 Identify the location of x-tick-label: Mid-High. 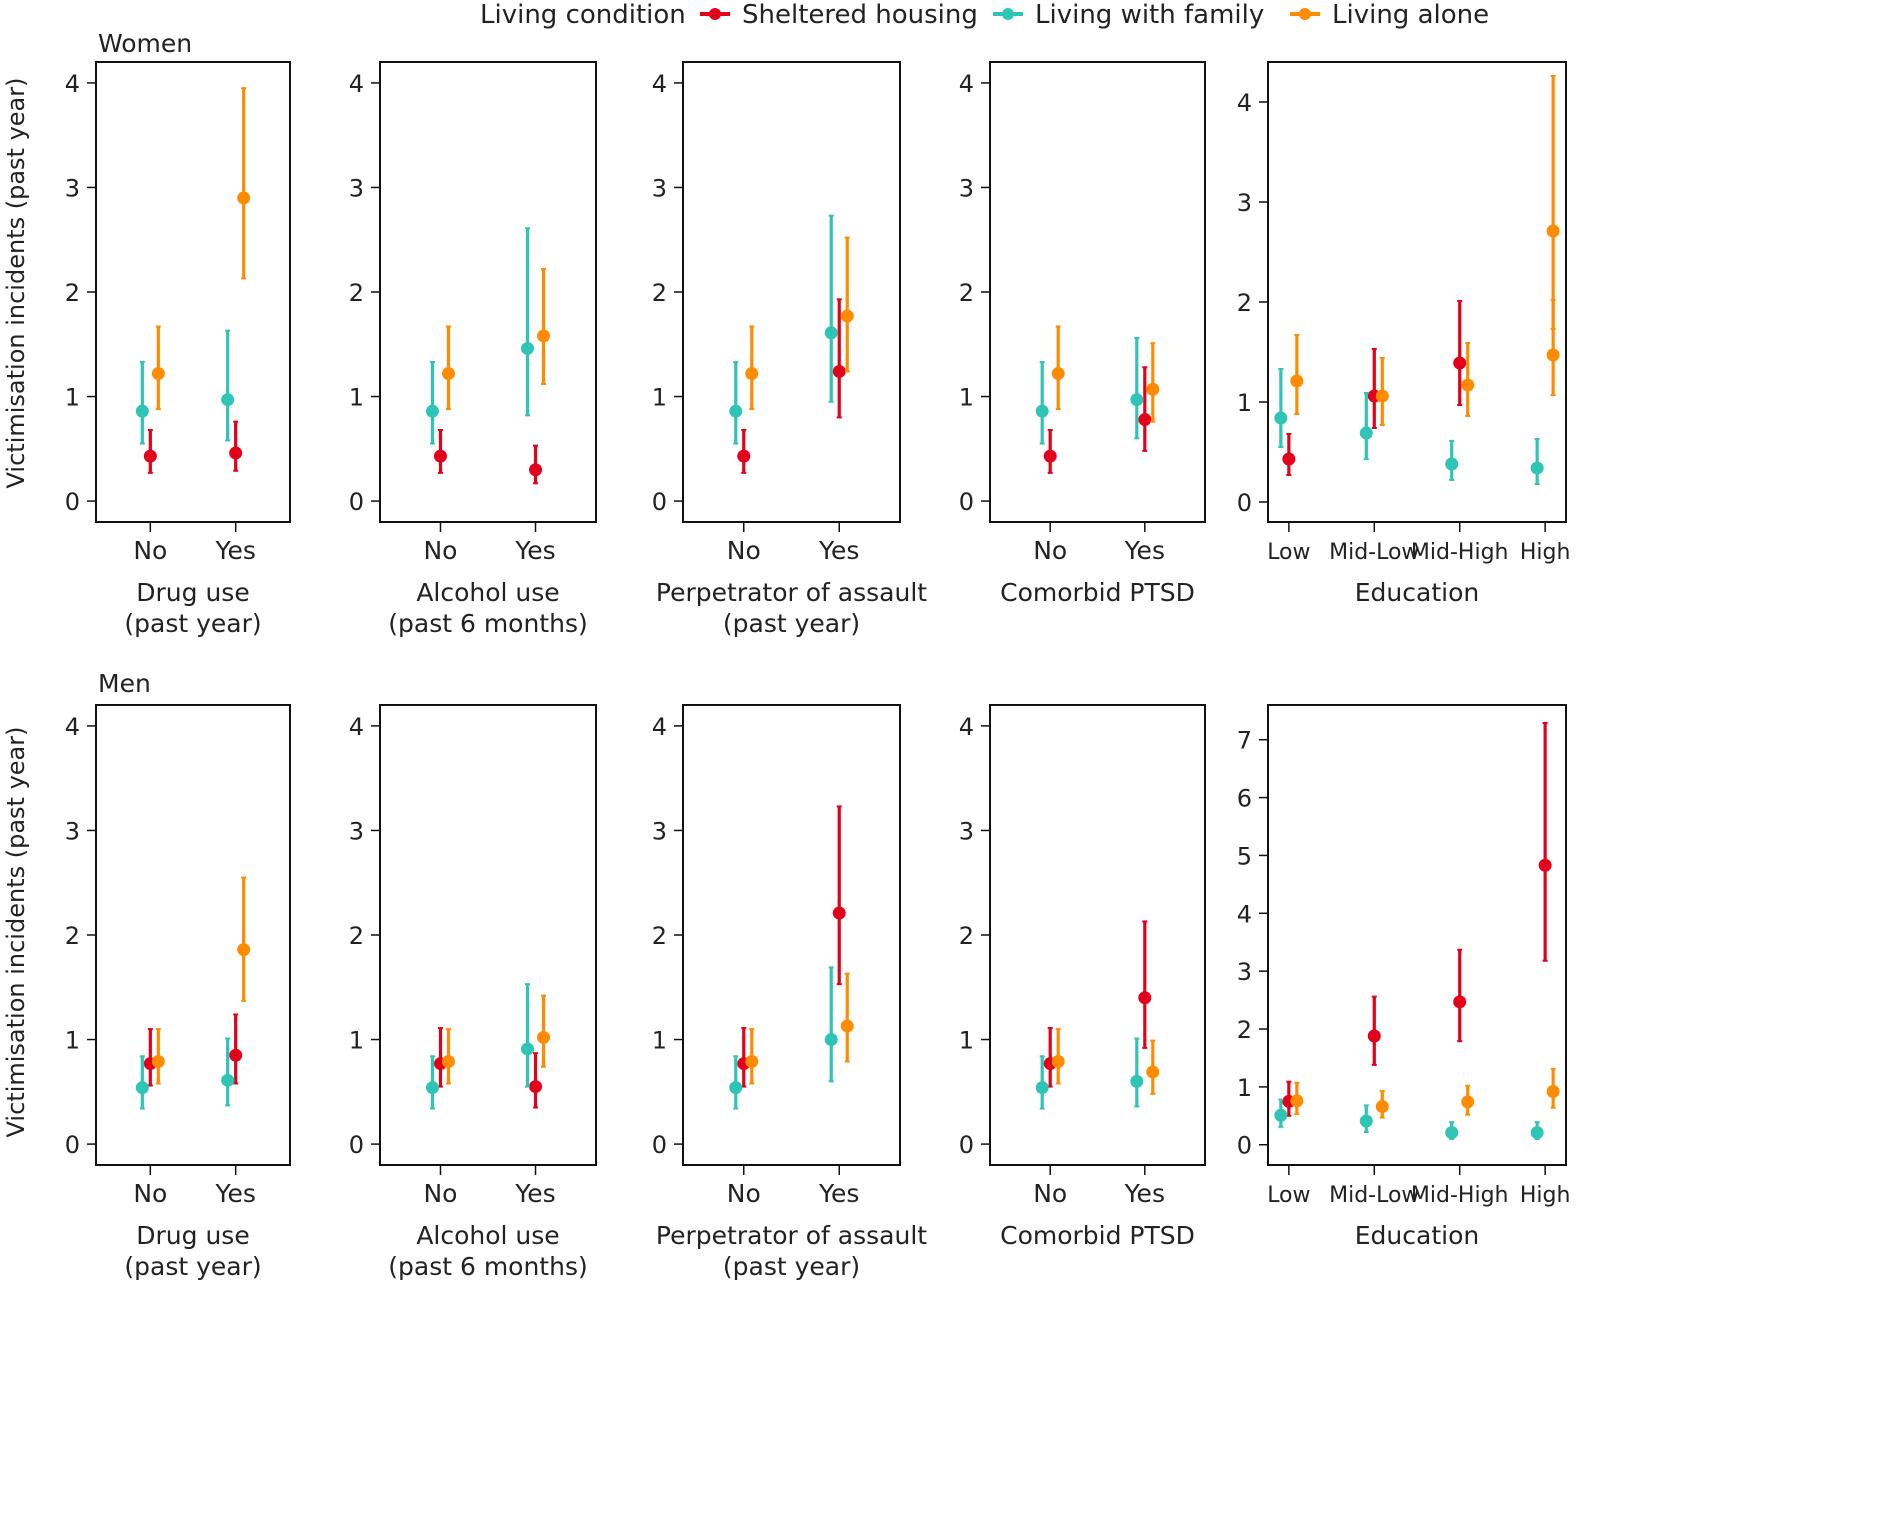
(1460, 552).